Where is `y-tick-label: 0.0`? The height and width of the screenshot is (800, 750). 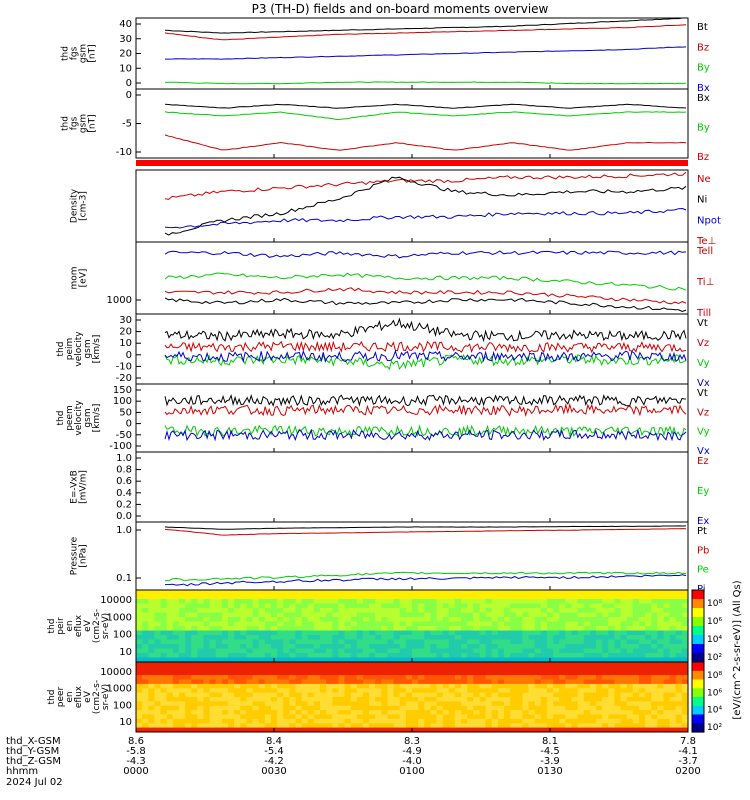
y-tick-label: 0.0 is located at coordinates (124, 516).